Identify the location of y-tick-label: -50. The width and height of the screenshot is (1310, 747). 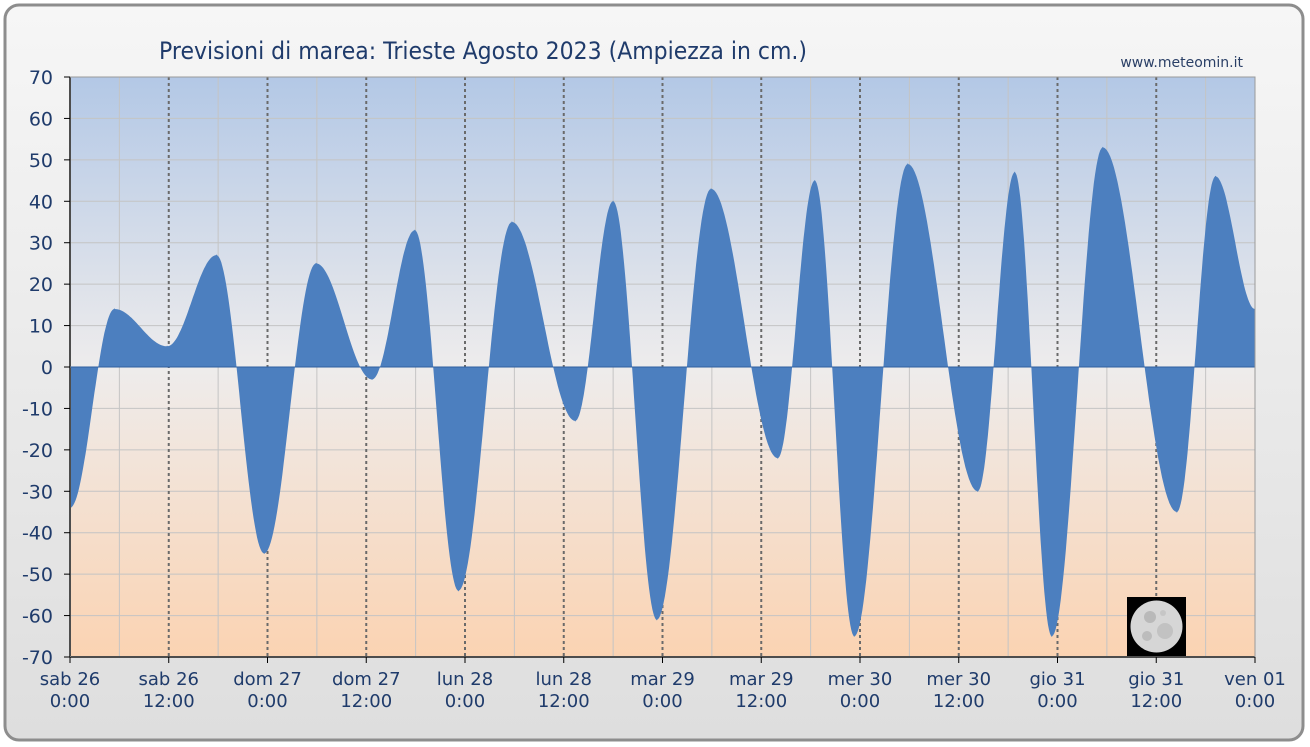
(37, 575).